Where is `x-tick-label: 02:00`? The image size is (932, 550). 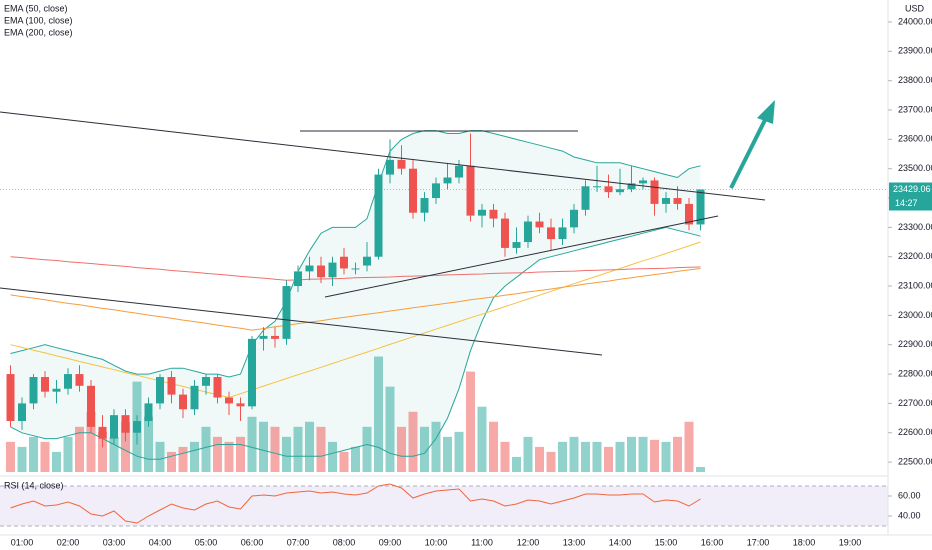 x-tick-label: 02:00 is located at coordinates (68, 542).